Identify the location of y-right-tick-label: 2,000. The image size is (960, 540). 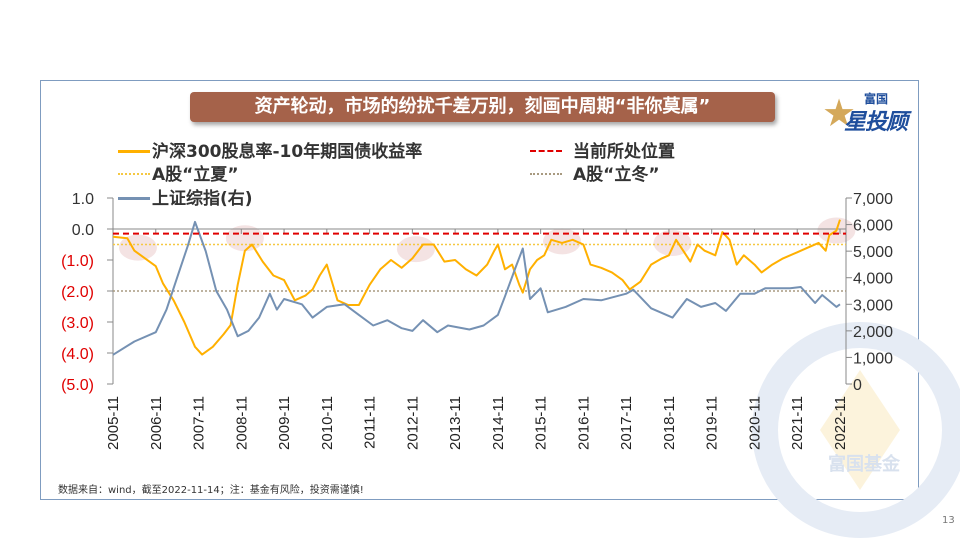
(873, 332).